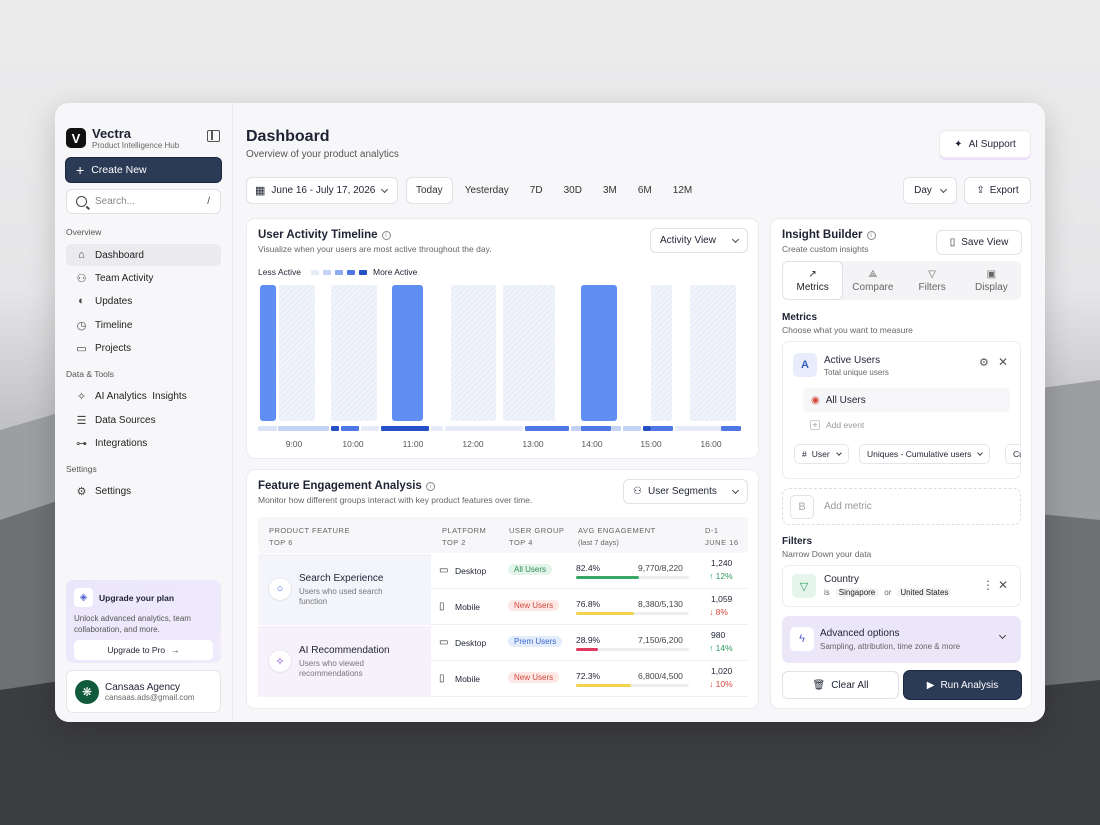  What do you see at coordinates (821, 454) in the screenshot?
I see `user-chip: # User` at bounding box center [821, 454].